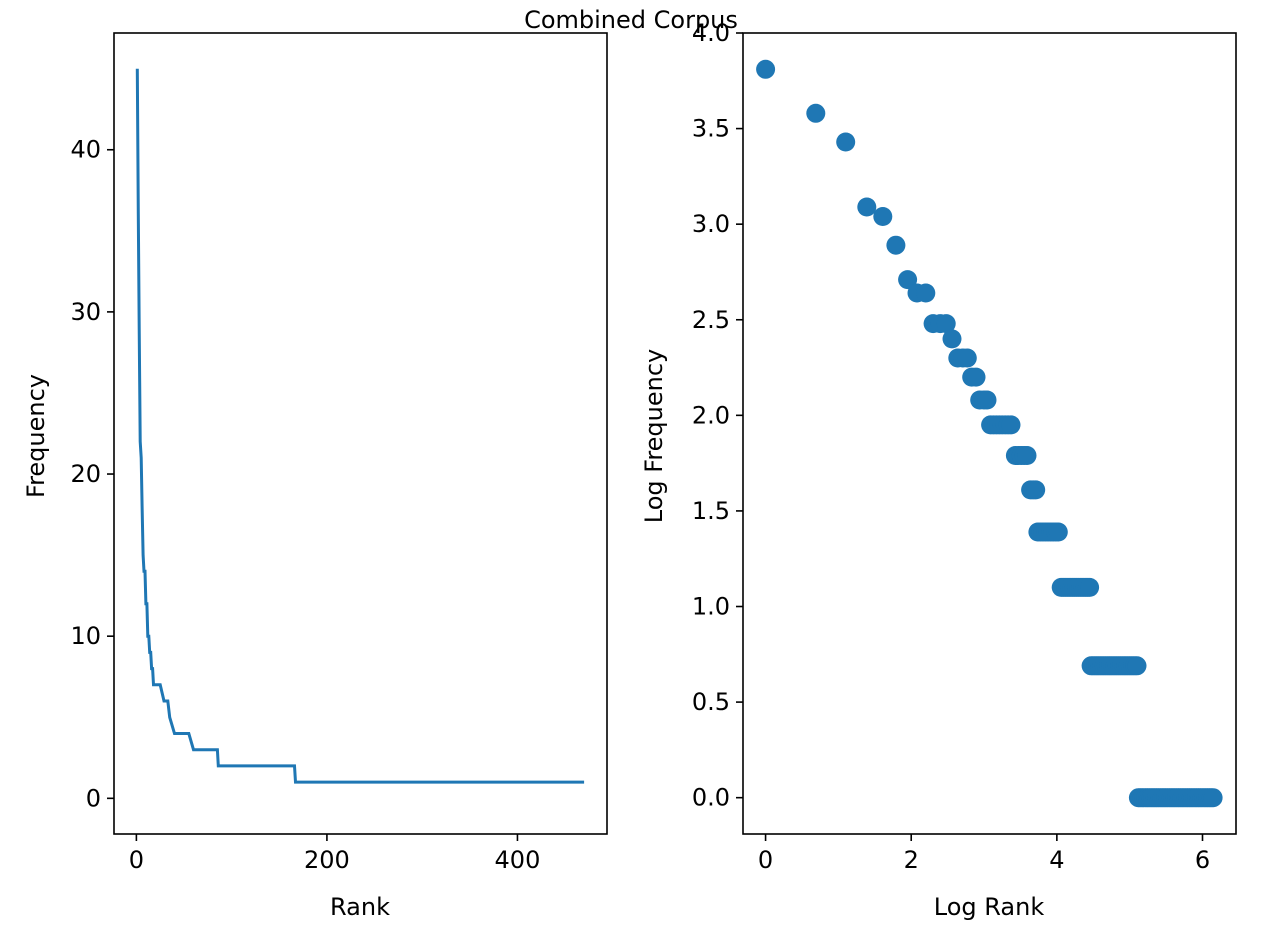  What do you see at coordinates (631, 20) in the screenshot?
I see `figure-title: Combined Corpus` at bounding box center [631, 20].